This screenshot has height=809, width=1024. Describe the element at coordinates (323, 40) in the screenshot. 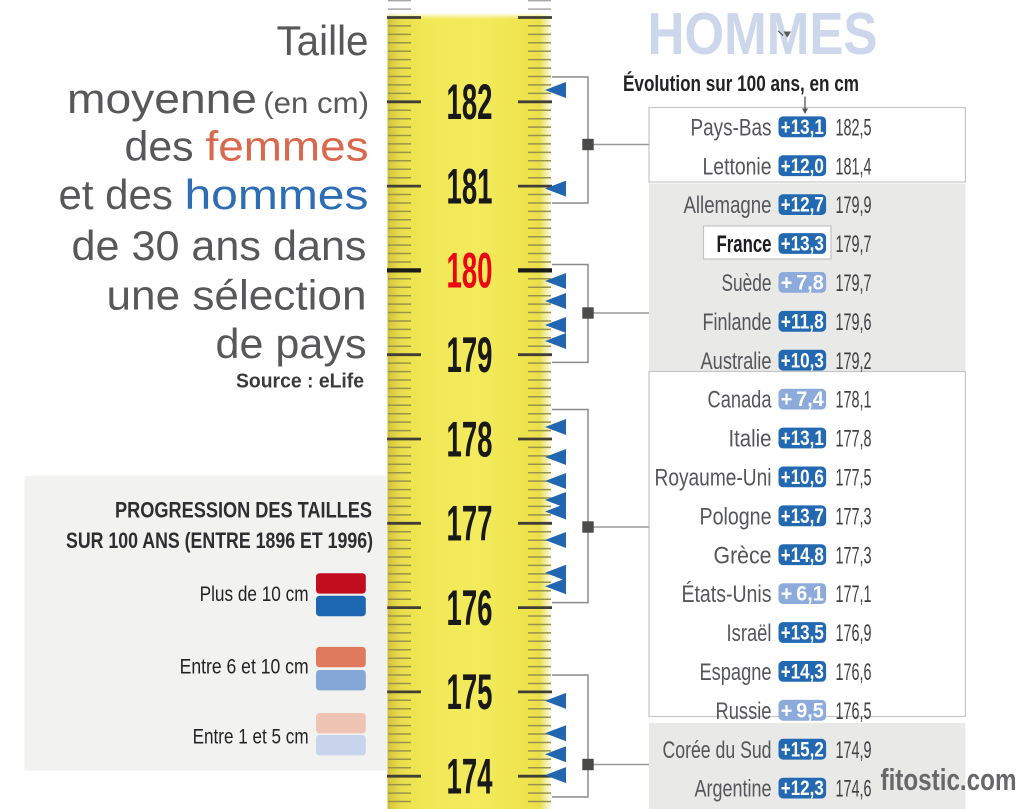

I see `svg-text: Taille` at that location.